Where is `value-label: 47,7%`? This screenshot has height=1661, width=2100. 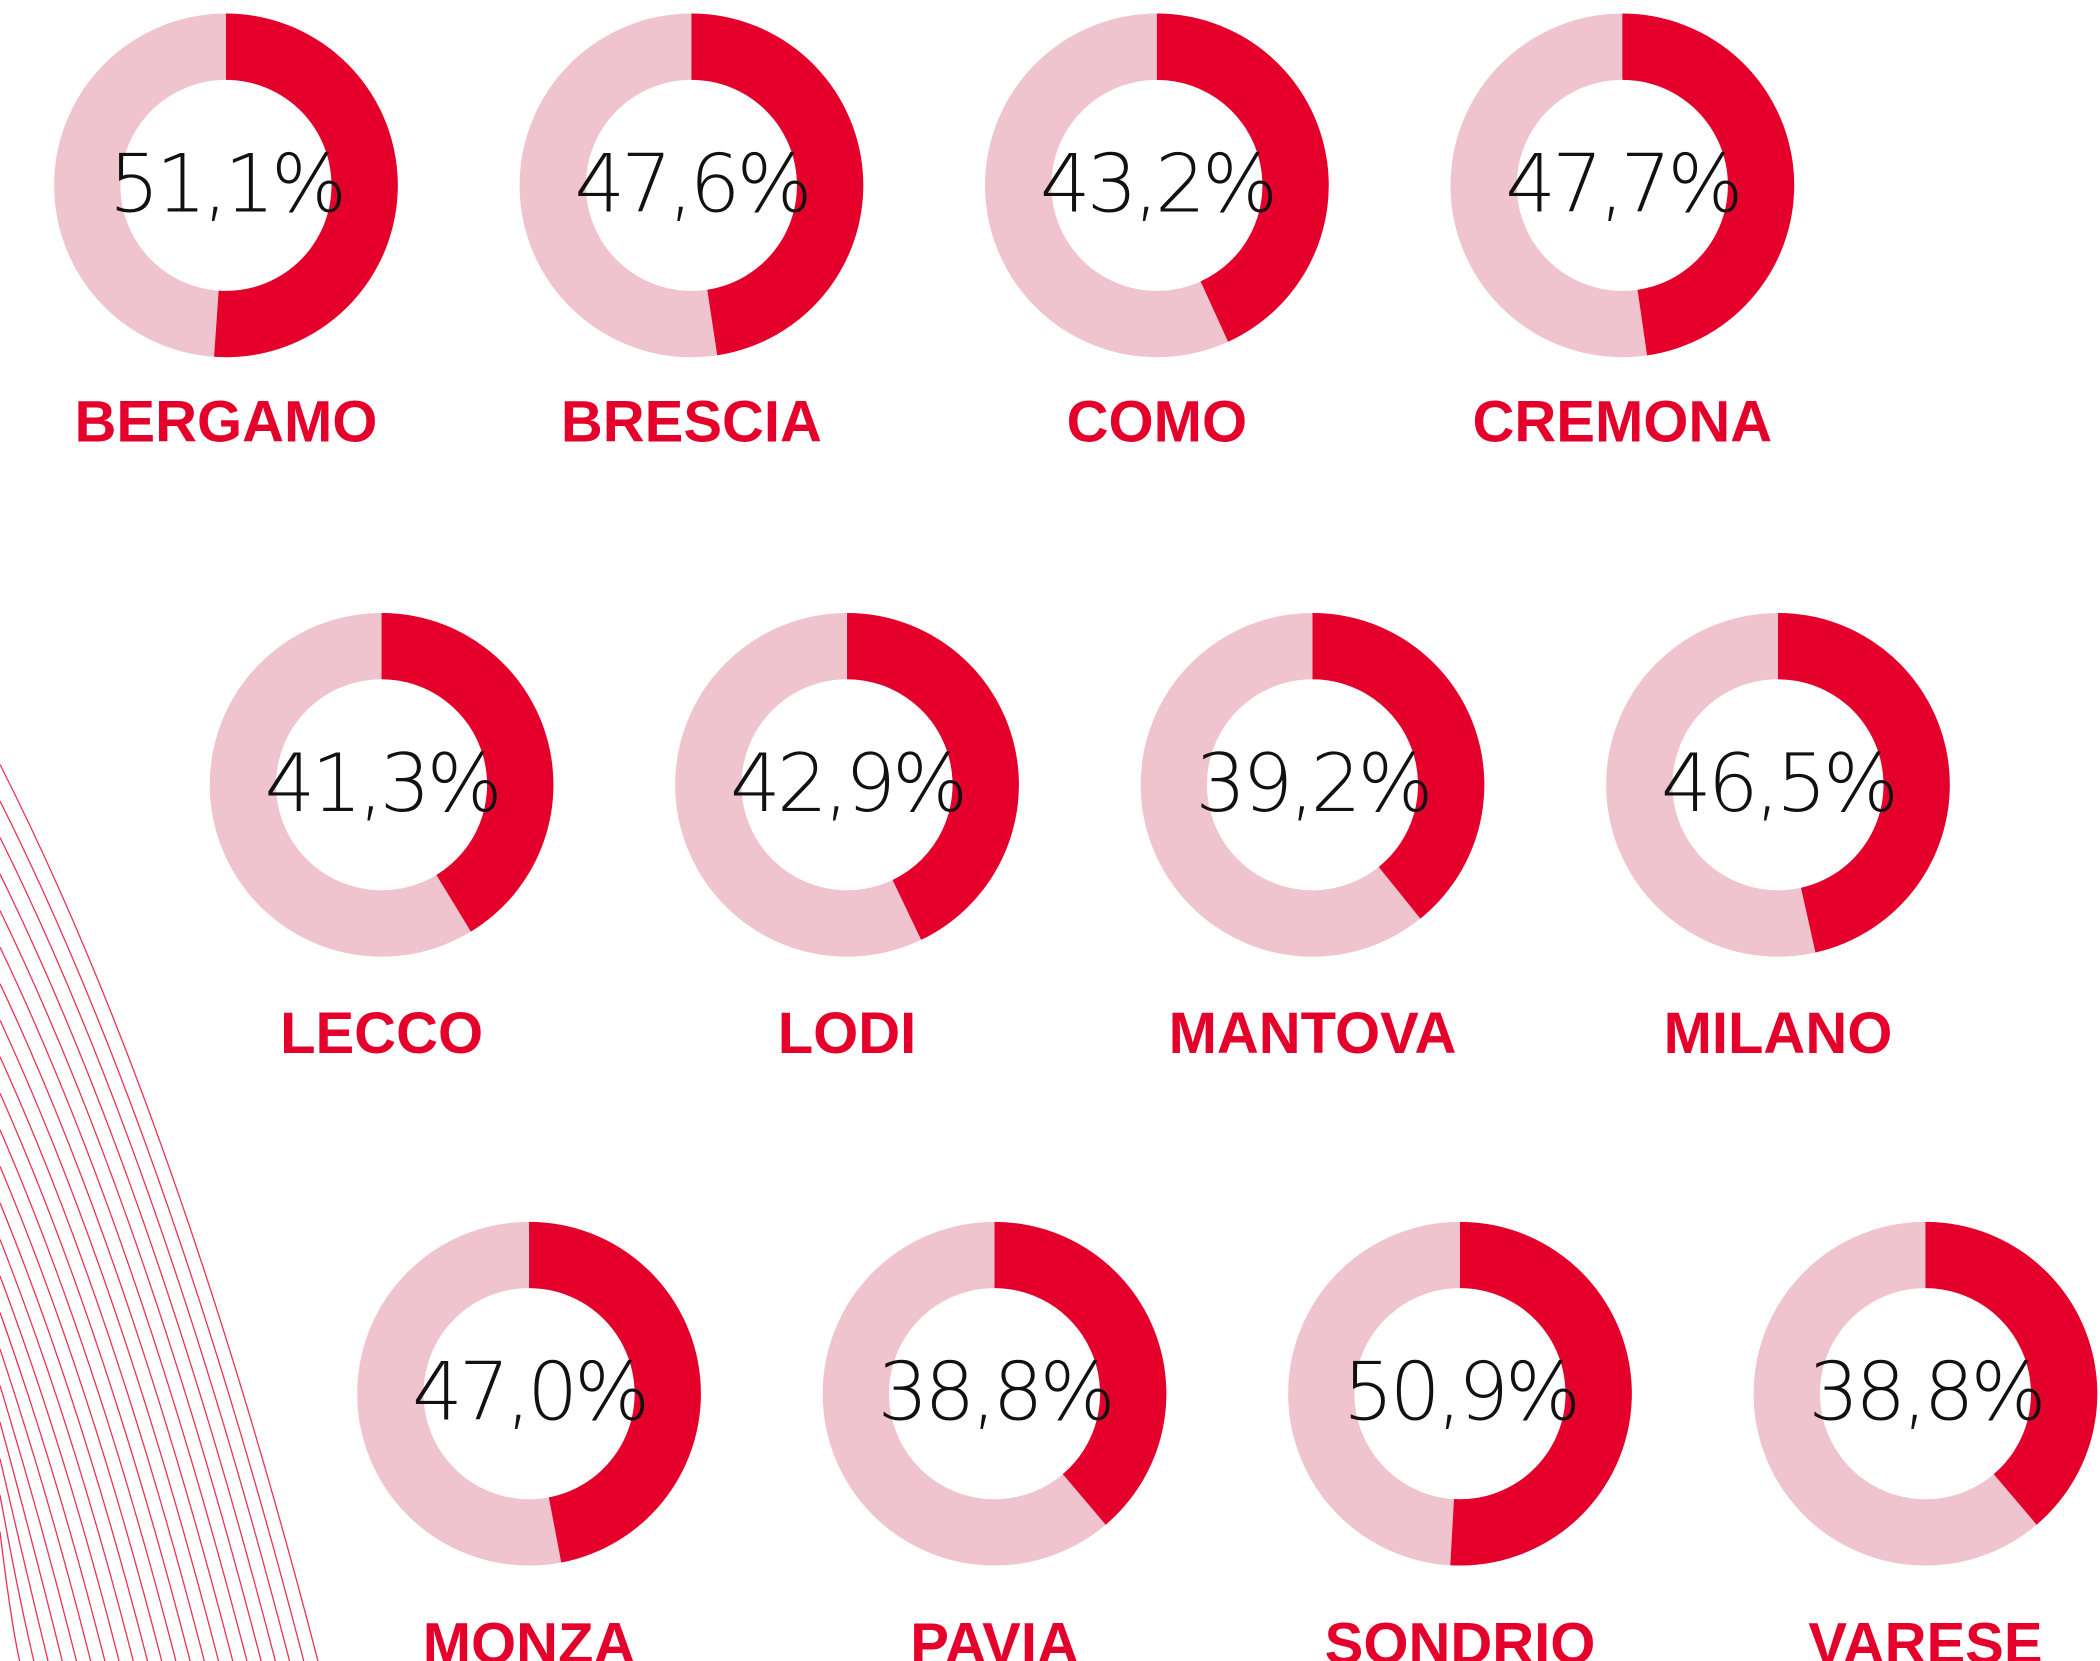
value-label: 47,7% is located at coordinates (1622, 183).